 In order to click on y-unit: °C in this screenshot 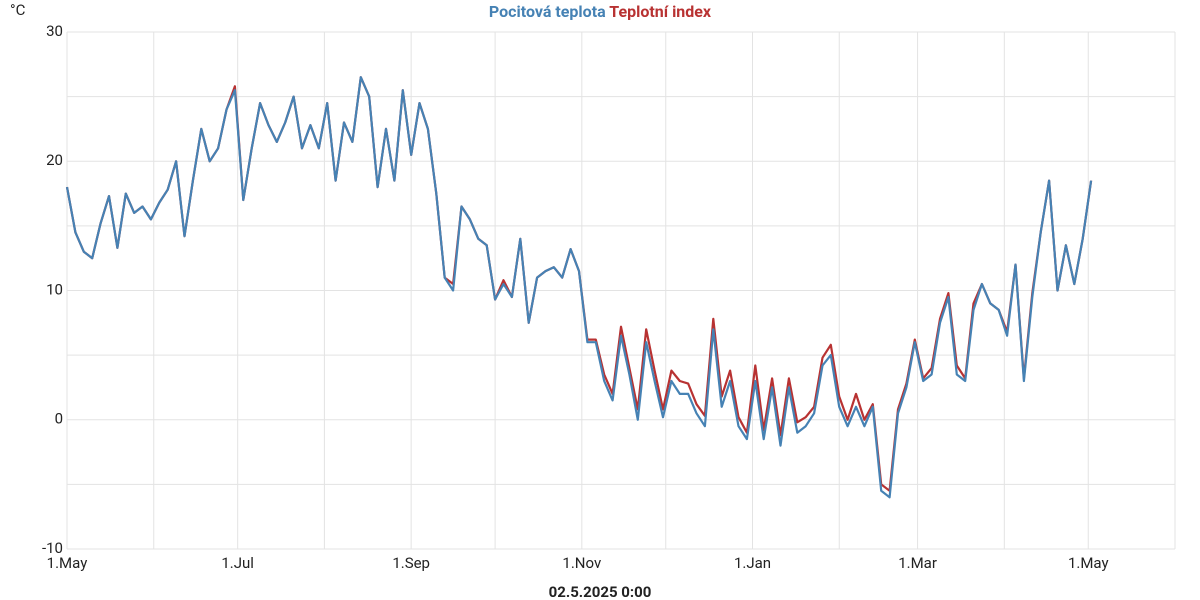, I will do `click(18, 10)`.